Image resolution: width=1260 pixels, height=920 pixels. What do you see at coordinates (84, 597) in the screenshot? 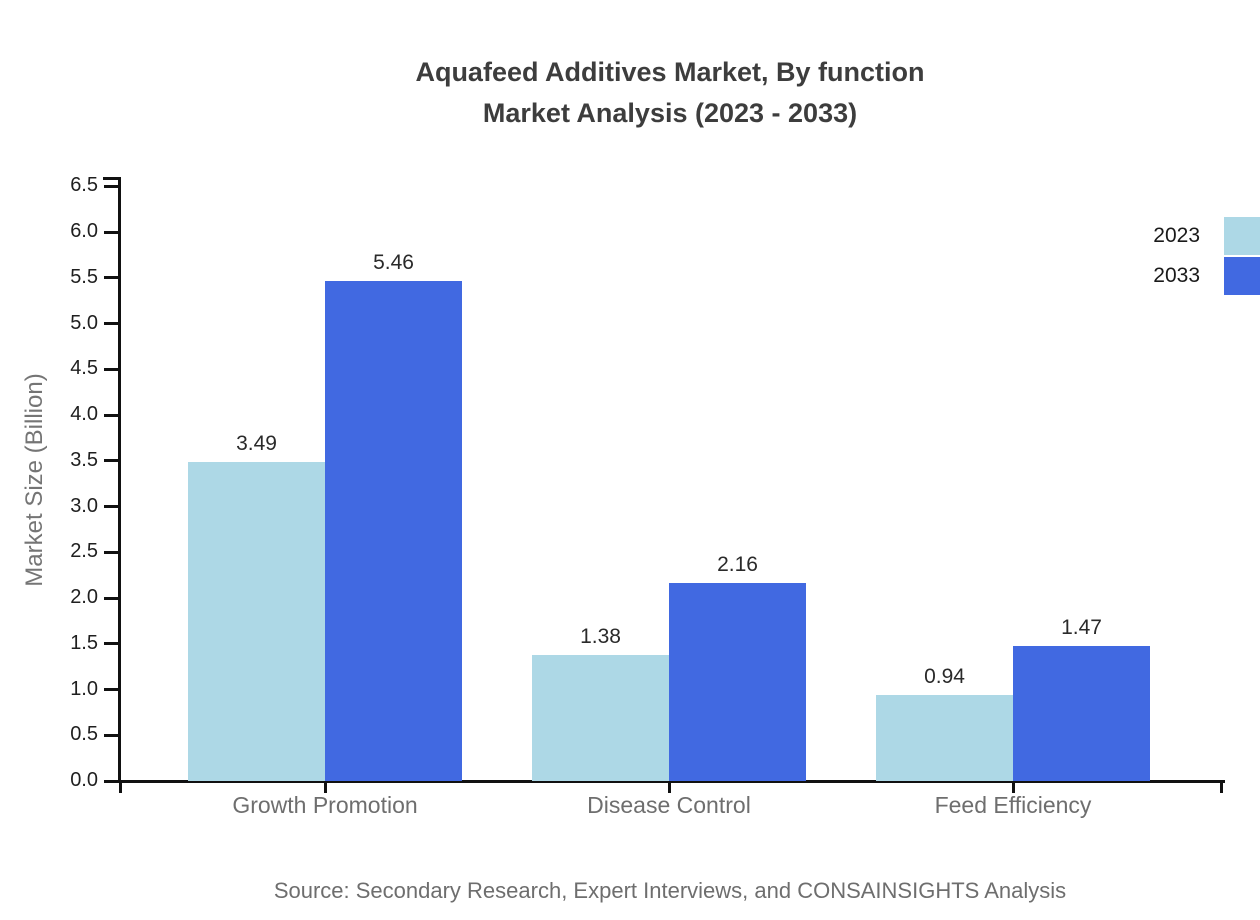
I see `y-tick-label: 2.0` at bounding box center [84, 597].